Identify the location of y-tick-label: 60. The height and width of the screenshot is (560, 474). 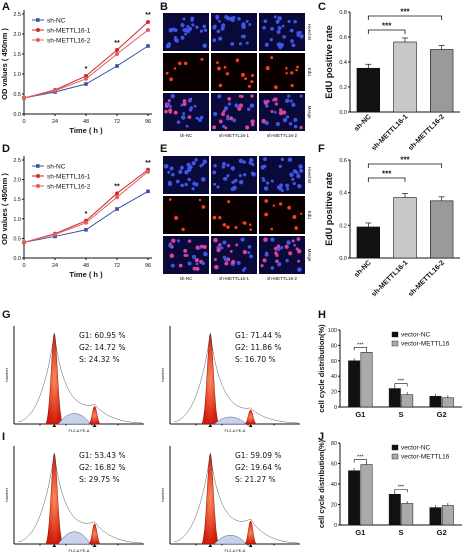
(334, 465).